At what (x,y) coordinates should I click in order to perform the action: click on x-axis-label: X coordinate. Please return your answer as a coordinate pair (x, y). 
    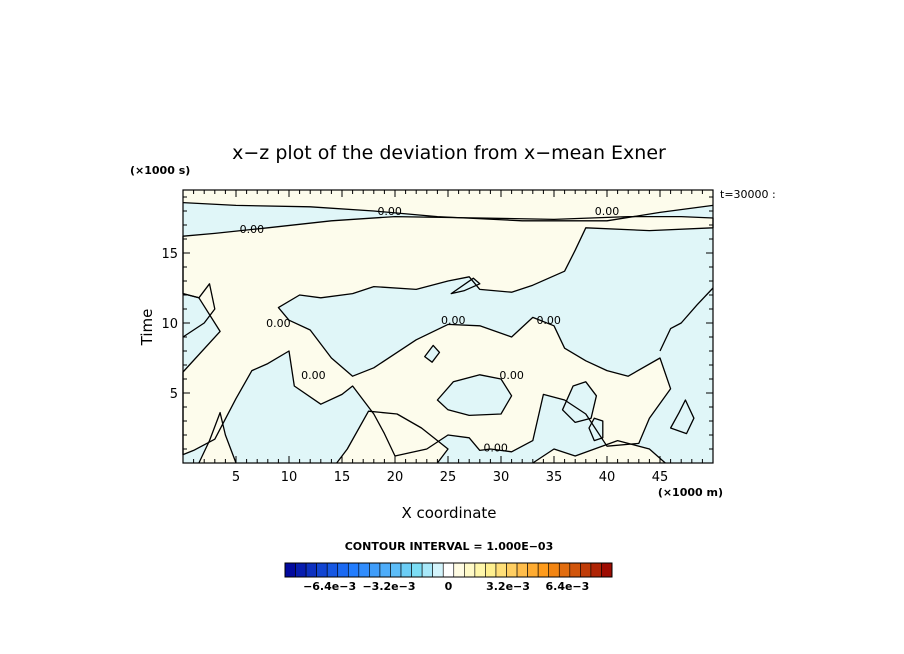
    Looking at the image, I should click on (448, 513).